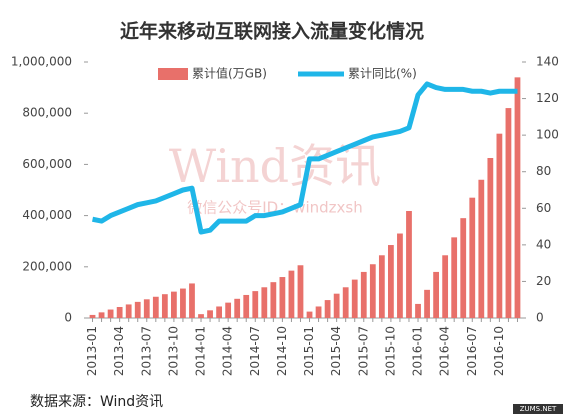  Describe the element at coordinates (255, 351) in the screenshot. I see `x-tick-label: 2014-07` at that location.